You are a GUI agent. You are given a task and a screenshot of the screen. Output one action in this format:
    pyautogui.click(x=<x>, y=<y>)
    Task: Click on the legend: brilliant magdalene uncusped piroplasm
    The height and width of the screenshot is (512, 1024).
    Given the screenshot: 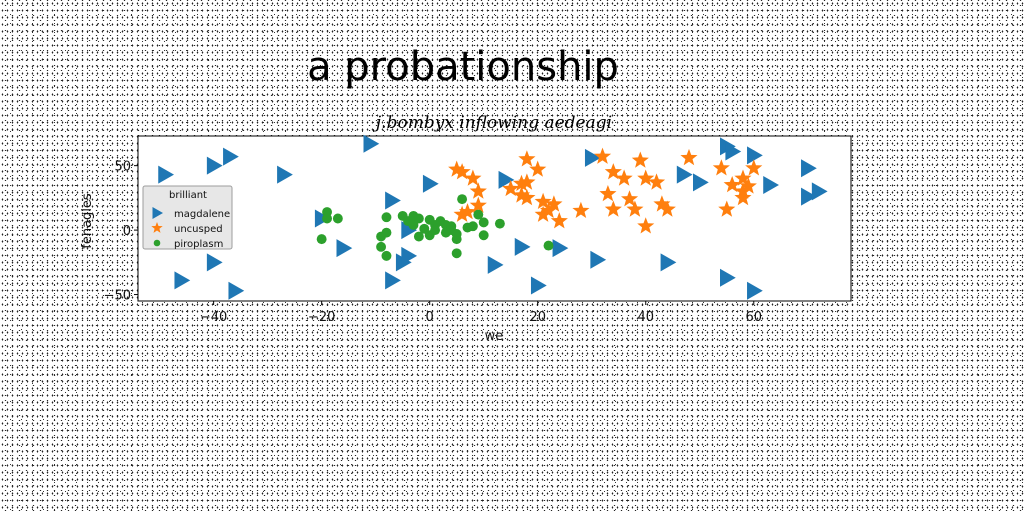 What is the action you would take?
    pyautogui.click(x=187, y=217)
    